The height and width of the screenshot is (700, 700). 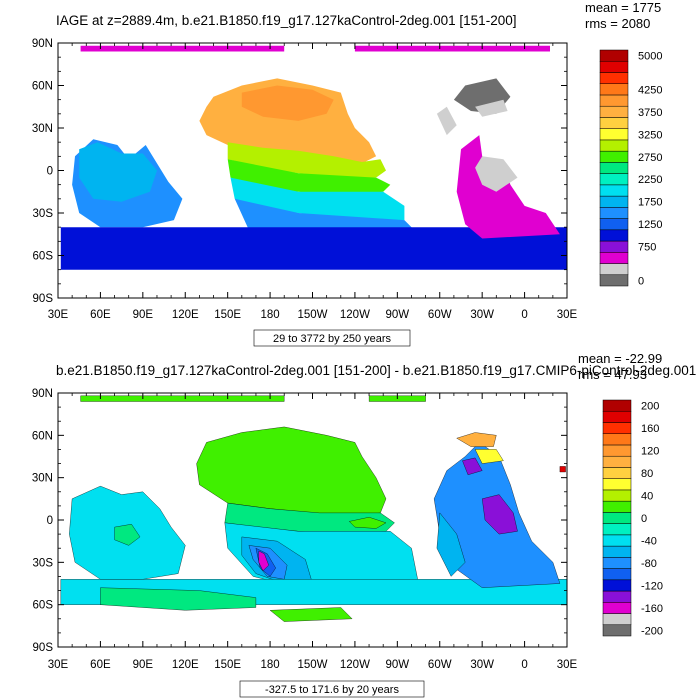 What do you see at coordinates (641, 281) in the screenshot?
I see `colorbar-label: 0` at bounding box center [641, 281].